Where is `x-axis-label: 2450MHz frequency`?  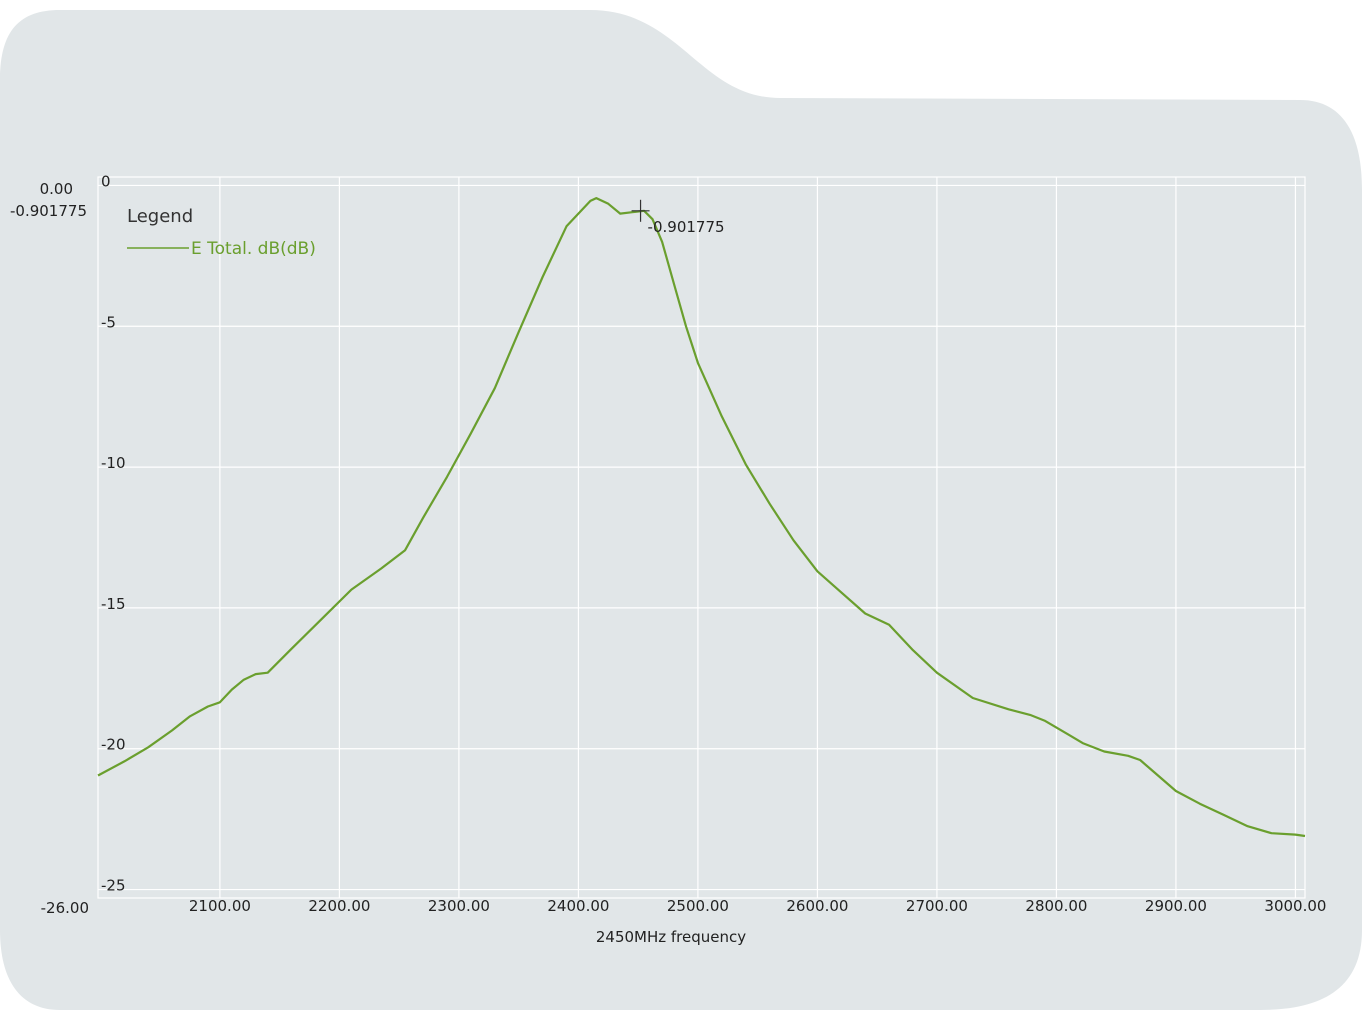 x-axis-label: 2450MHz frequency is located at coordinates (671, 937).